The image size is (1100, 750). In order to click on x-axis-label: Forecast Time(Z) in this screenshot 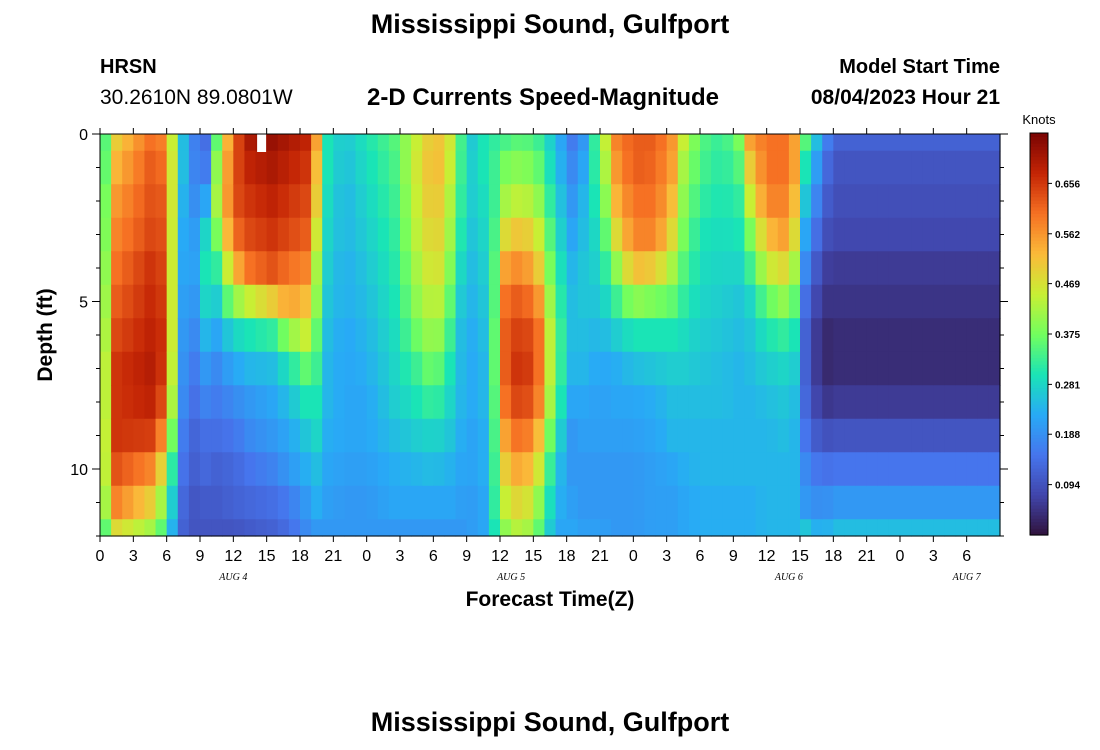, I will do `click(550, 599)`.